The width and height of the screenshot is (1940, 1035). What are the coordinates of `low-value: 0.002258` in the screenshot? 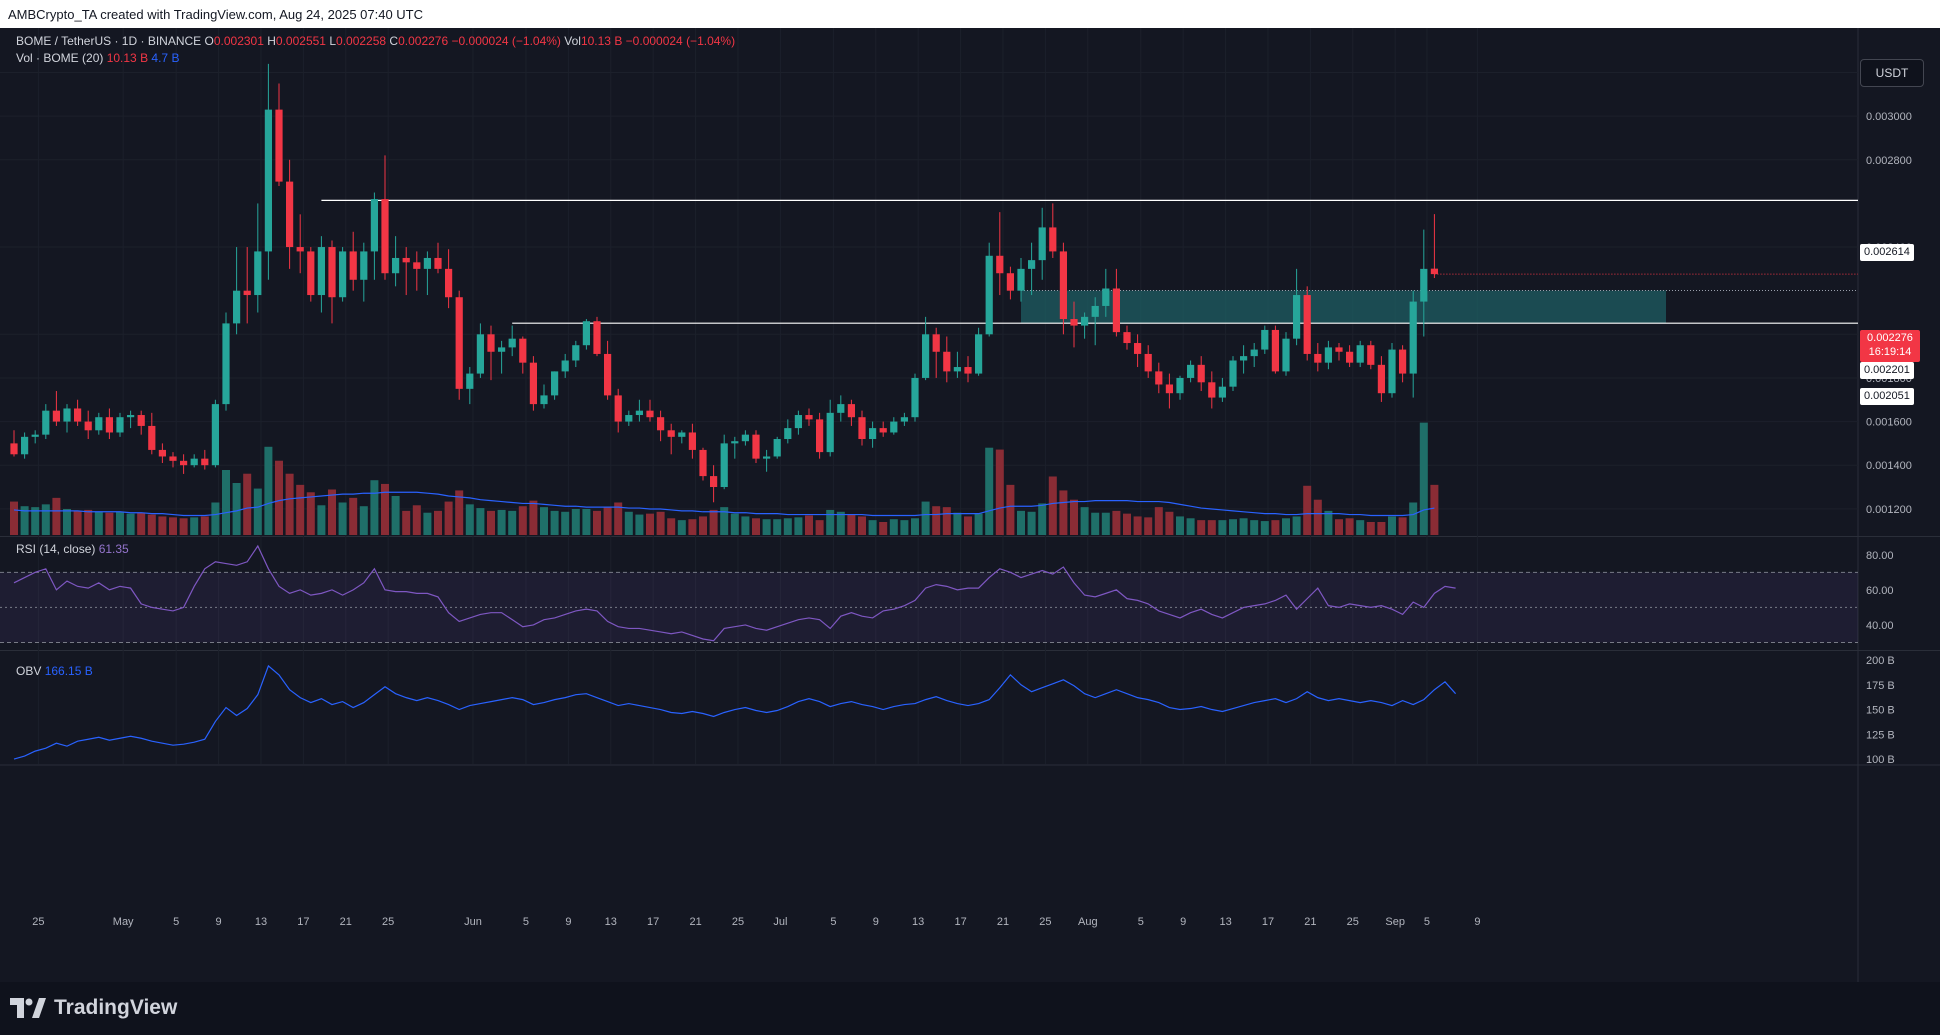 It's located at (361, 41).